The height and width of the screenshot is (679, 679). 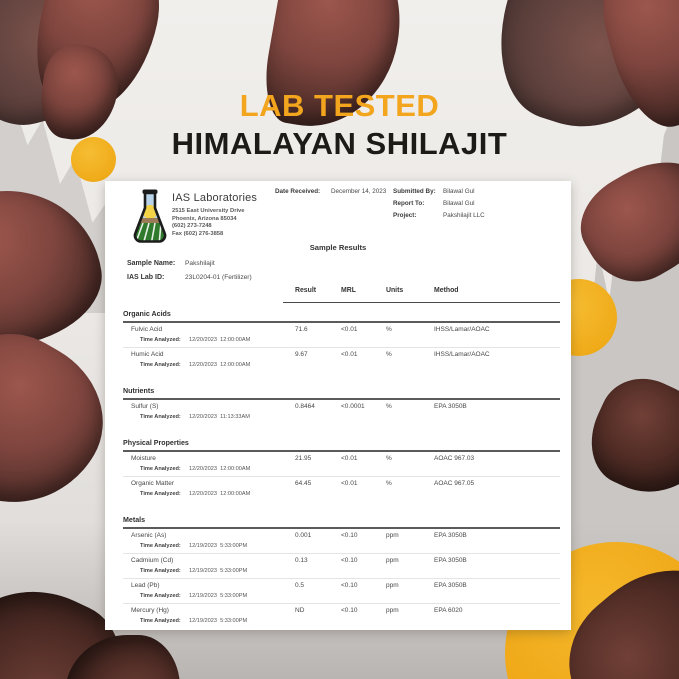 What do you see at coordinates (353, 406) in the screenshot?
I see `mrl-value: <0.0001` at bounding box center [353, 406].